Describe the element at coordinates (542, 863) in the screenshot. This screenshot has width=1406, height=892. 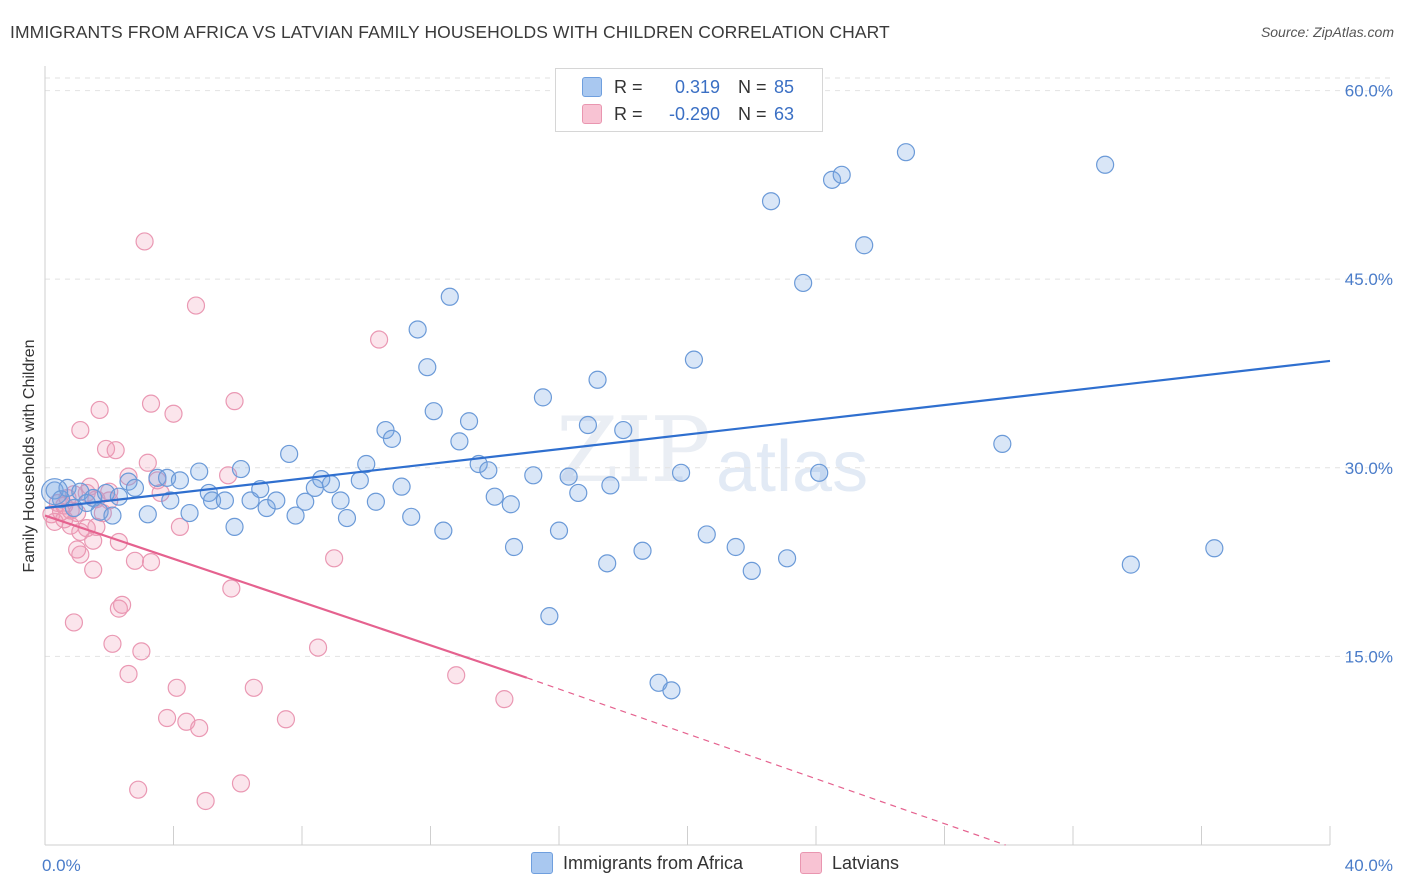
I see `series-swatch-africa` at that location.